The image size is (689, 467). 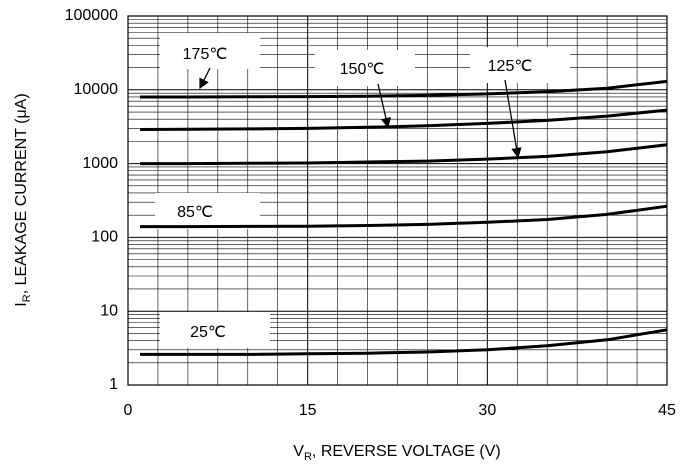 What do you see at coordinates (308, 410) in the screenshot?
I see `x-tick-label: 15` at bounding box center [308, 410].